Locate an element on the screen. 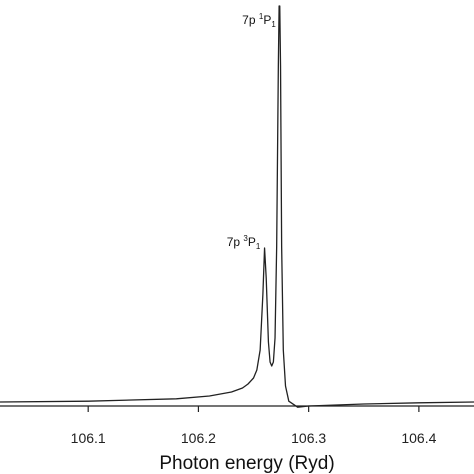 This screenshot has width=474, height=474. peak-label: 7p 3P1 is located at coordinates (244, 242).